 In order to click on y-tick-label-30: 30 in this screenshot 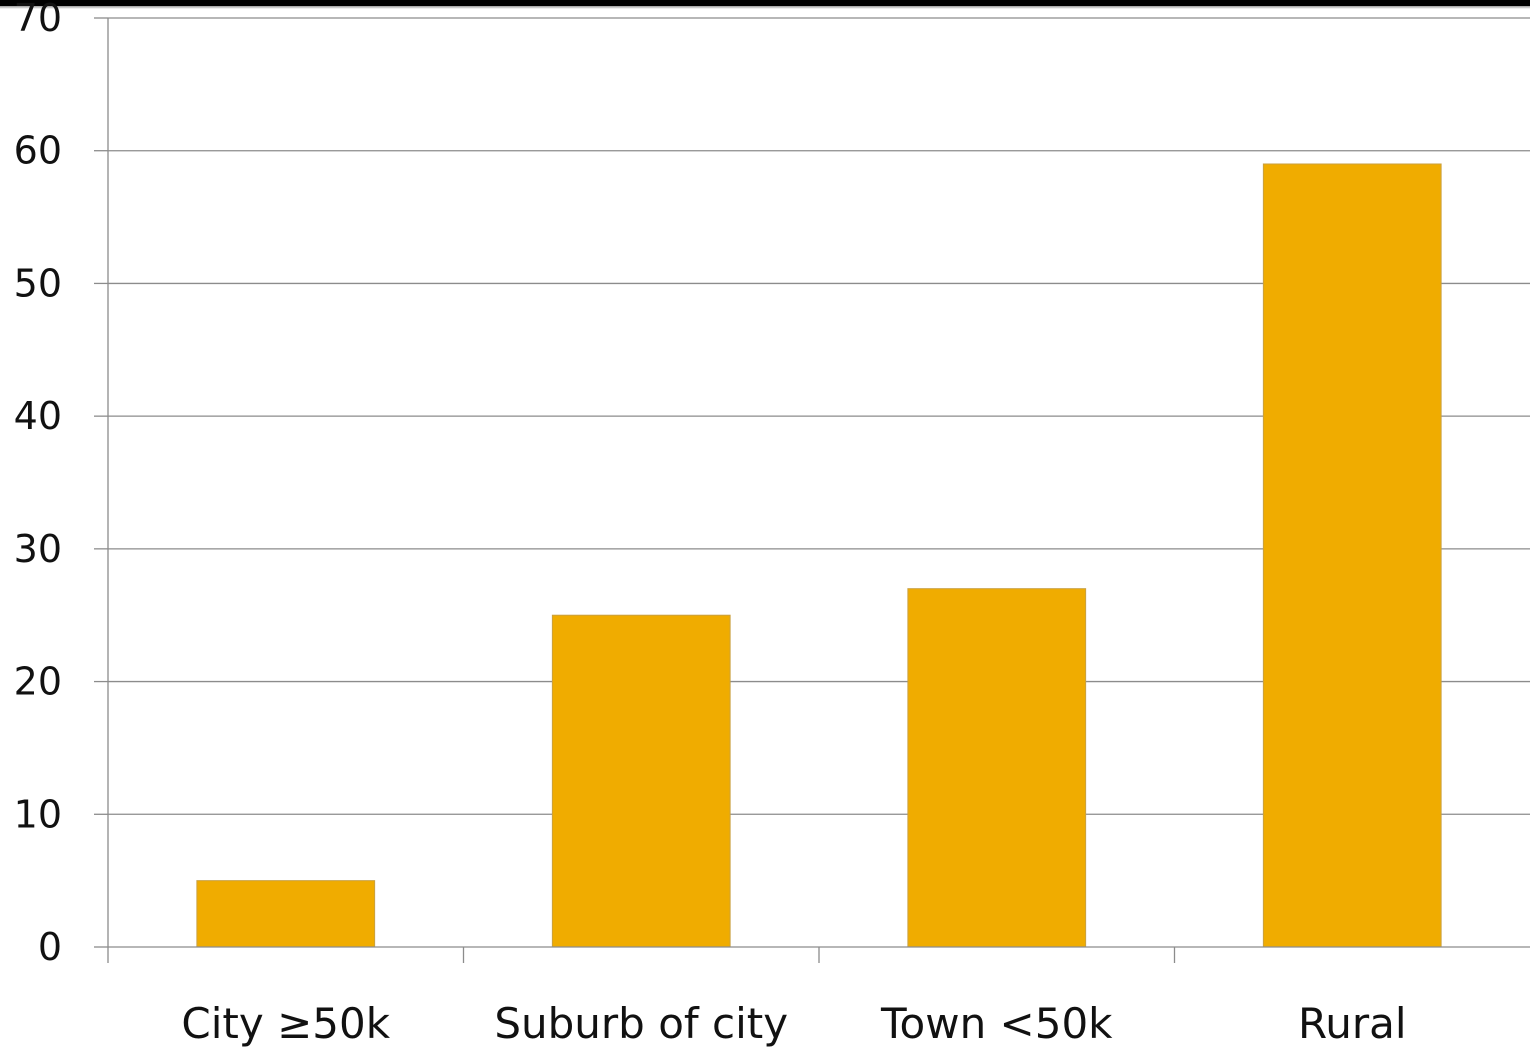, I will do `click(38, 549)`.